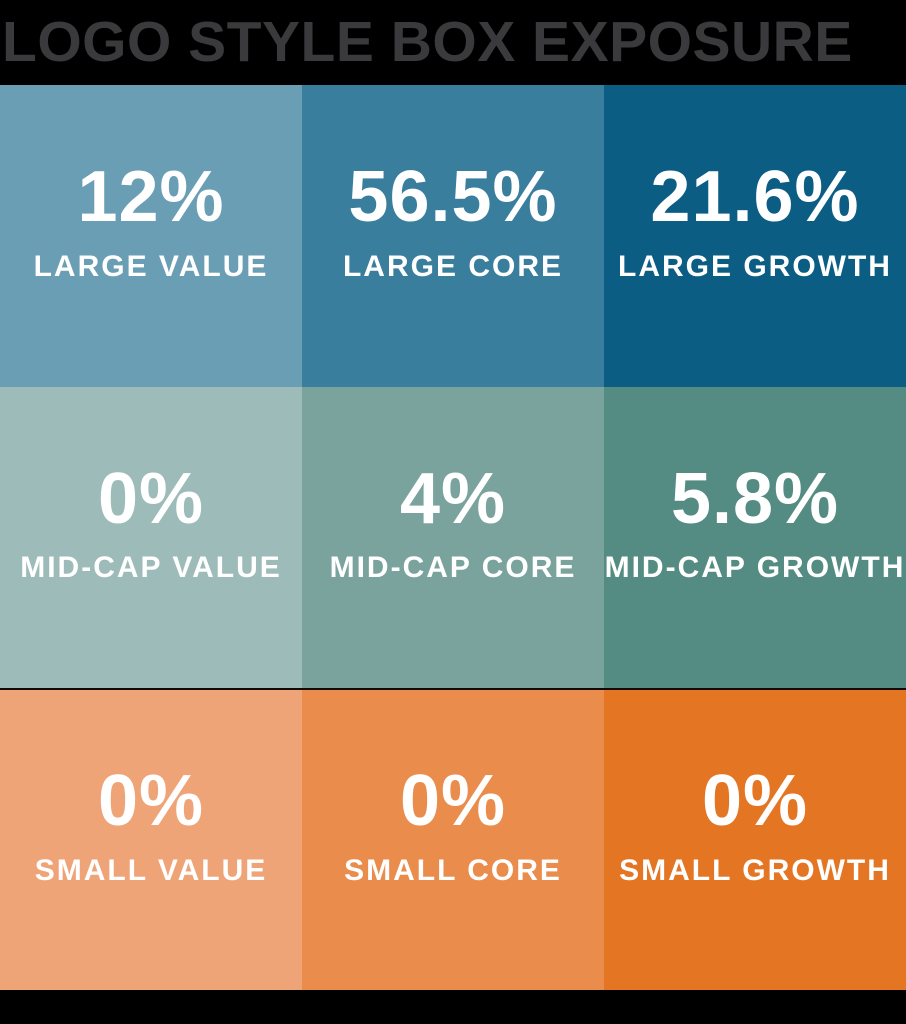 The image size is (906, 1024). I want to click on bottom-spacer, so click(453, 1007).